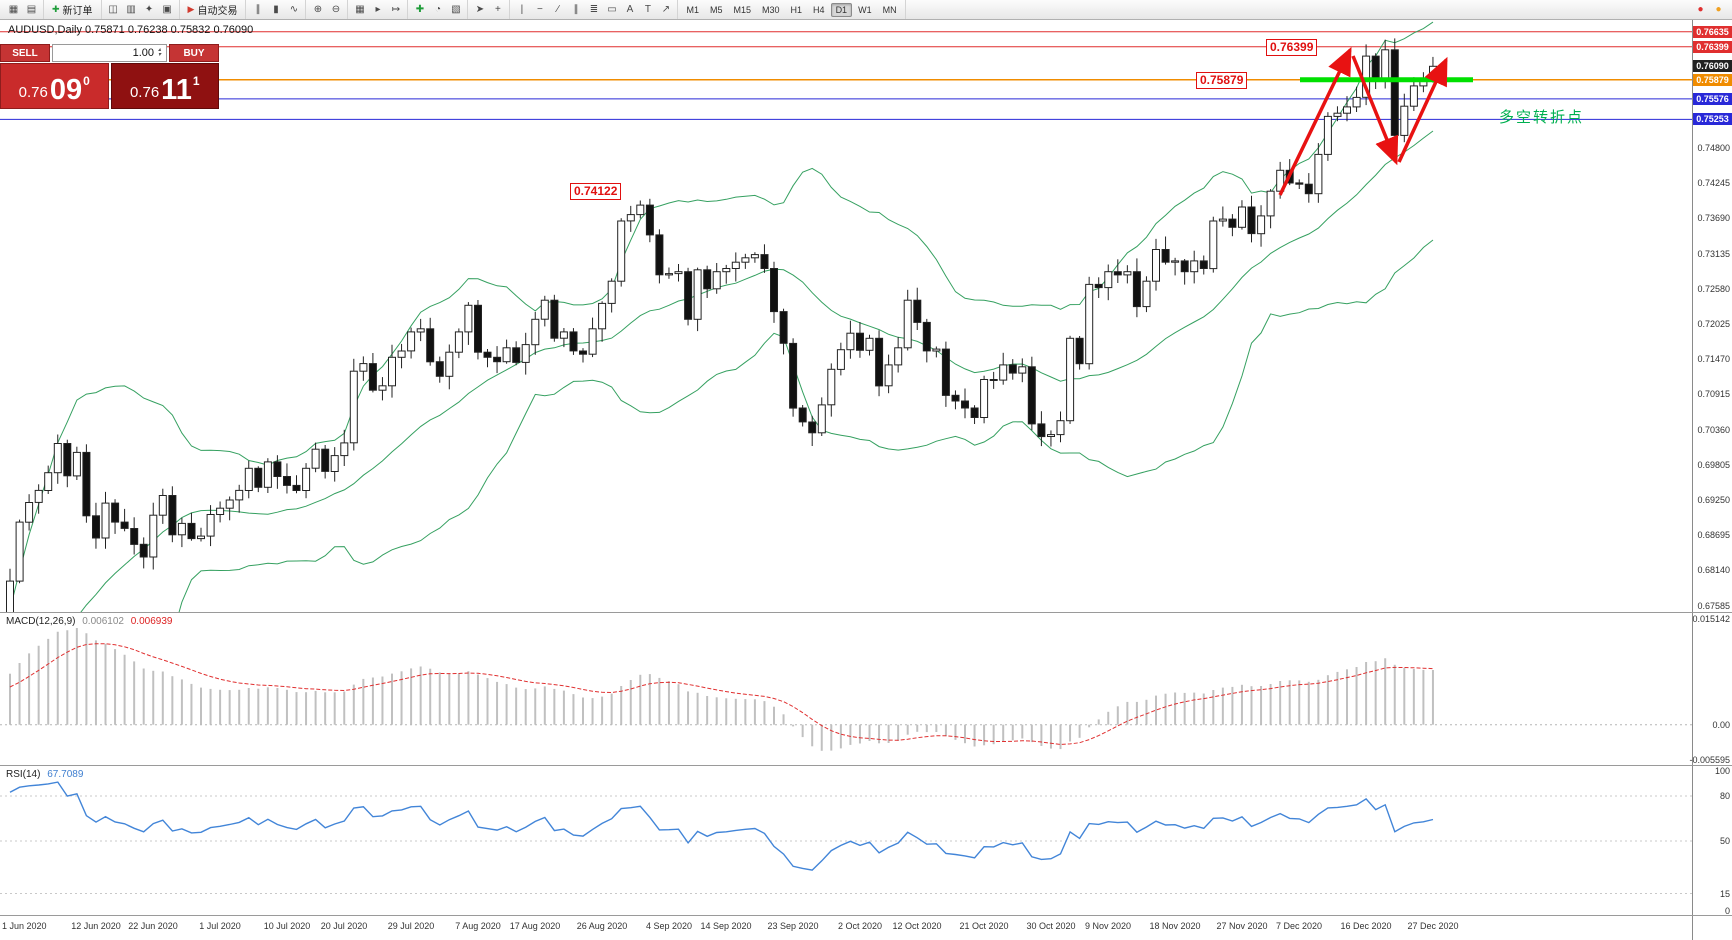 Image resolution: width=1732 pixels, height=940 pixels. I want to click on auto-trading-button: ▶ 自动交易, so click(213, 10).